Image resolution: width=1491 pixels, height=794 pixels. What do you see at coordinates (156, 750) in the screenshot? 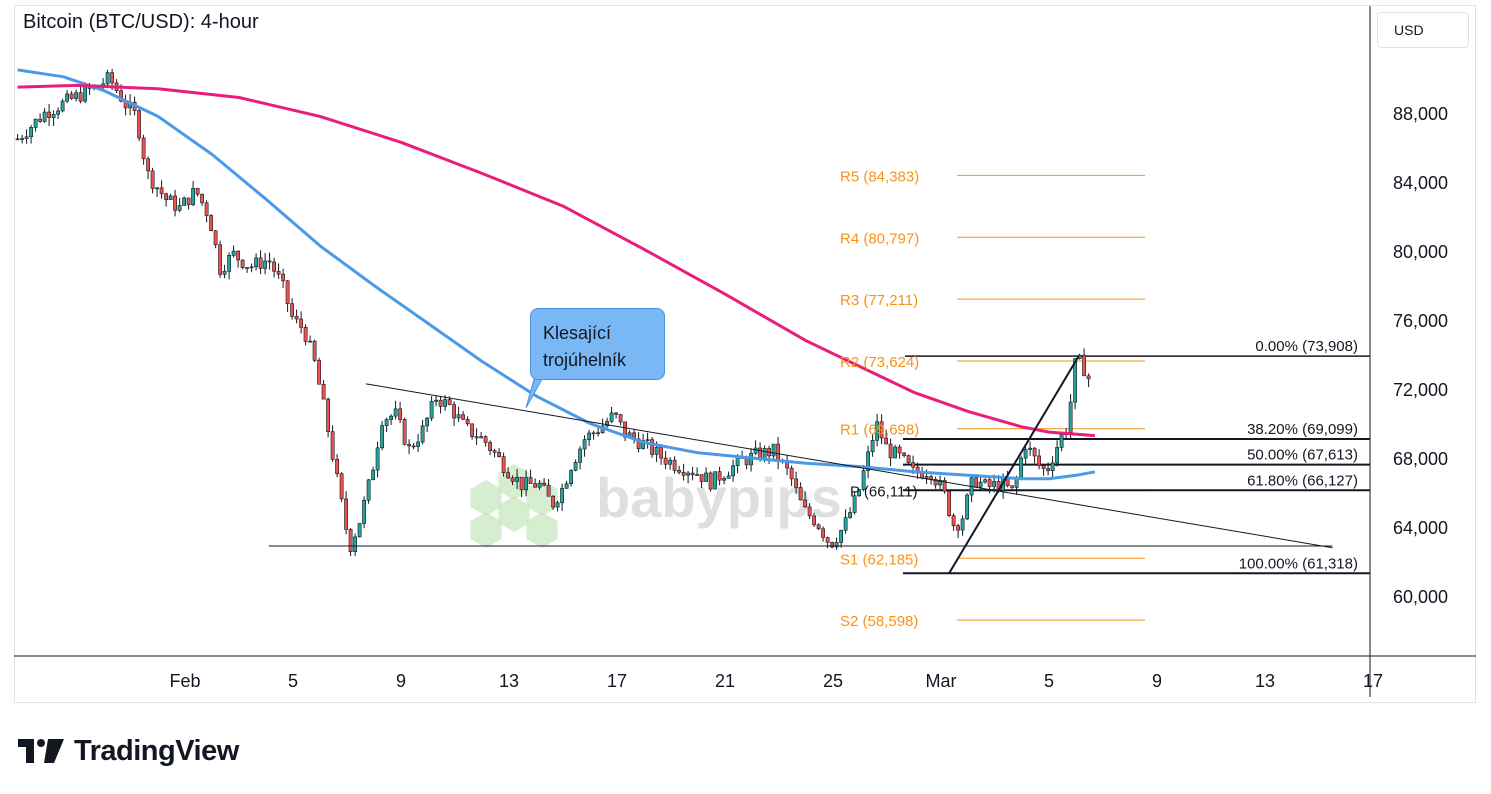
I see `tradingview-brand: TradingView` at bounding box center [156, 750].